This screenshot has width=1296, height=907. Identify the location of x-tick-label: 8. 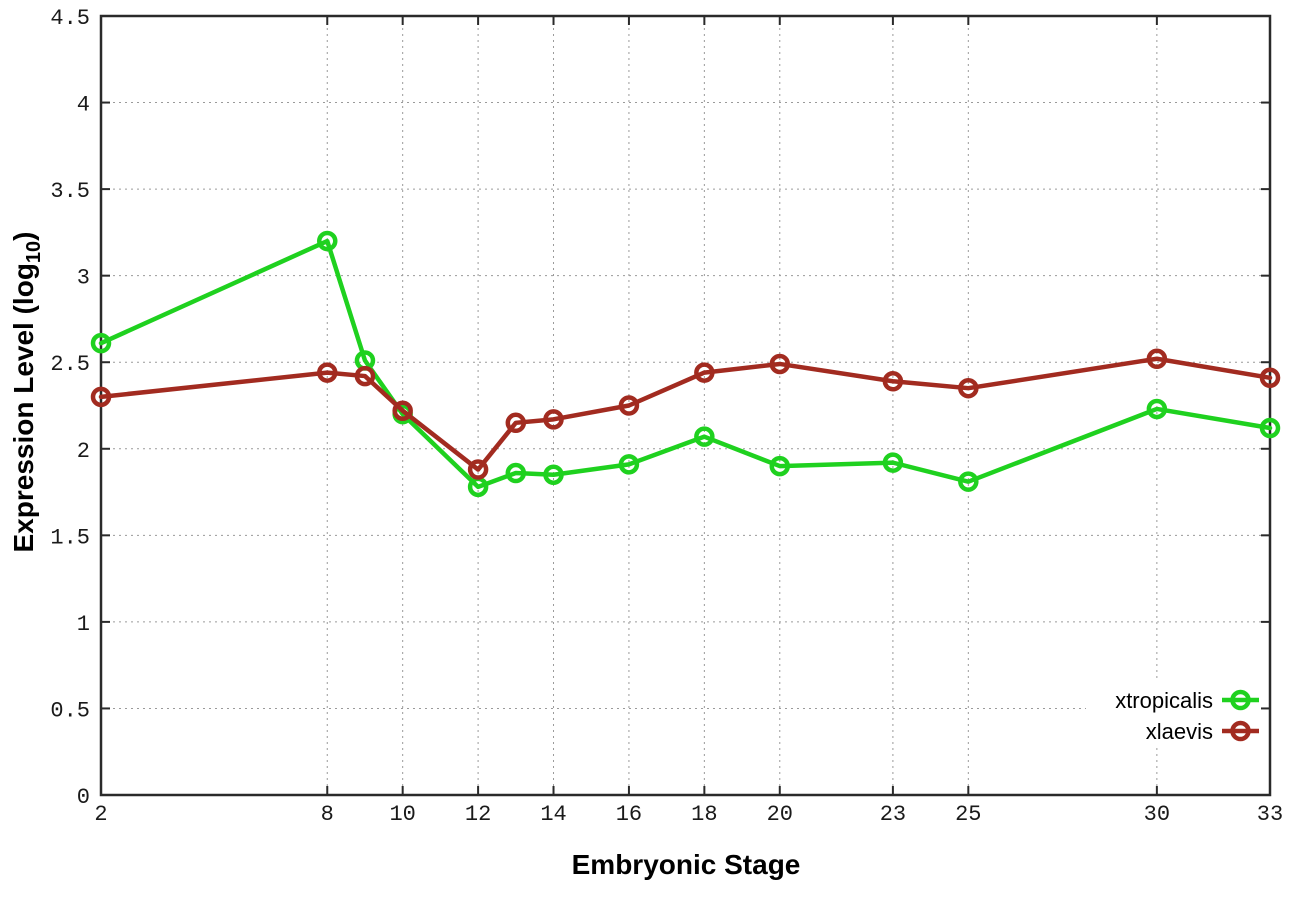
(327, 814).